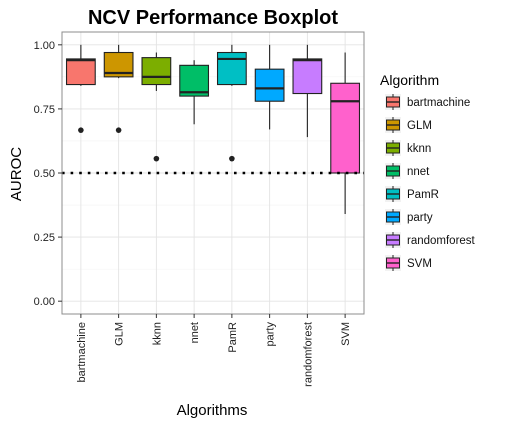 The image size is (508, 427). Describe the element at coordinates (157, 333) in the screenshot. I see `x-tick-label: kknn` at that location.